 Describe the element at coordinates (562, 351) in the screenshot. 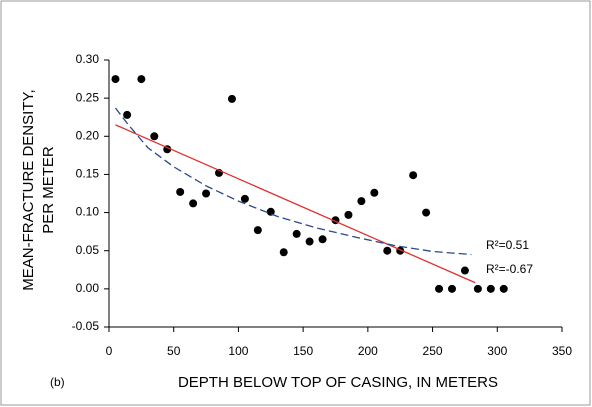

I see `x-tick-label: 350` at that location.